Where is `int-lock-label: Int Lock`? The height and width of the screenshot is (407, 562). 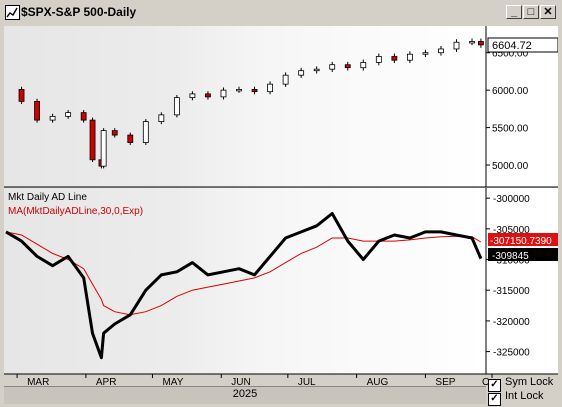 int-lock-label: Int Lock is located at coordinates (524, 396).